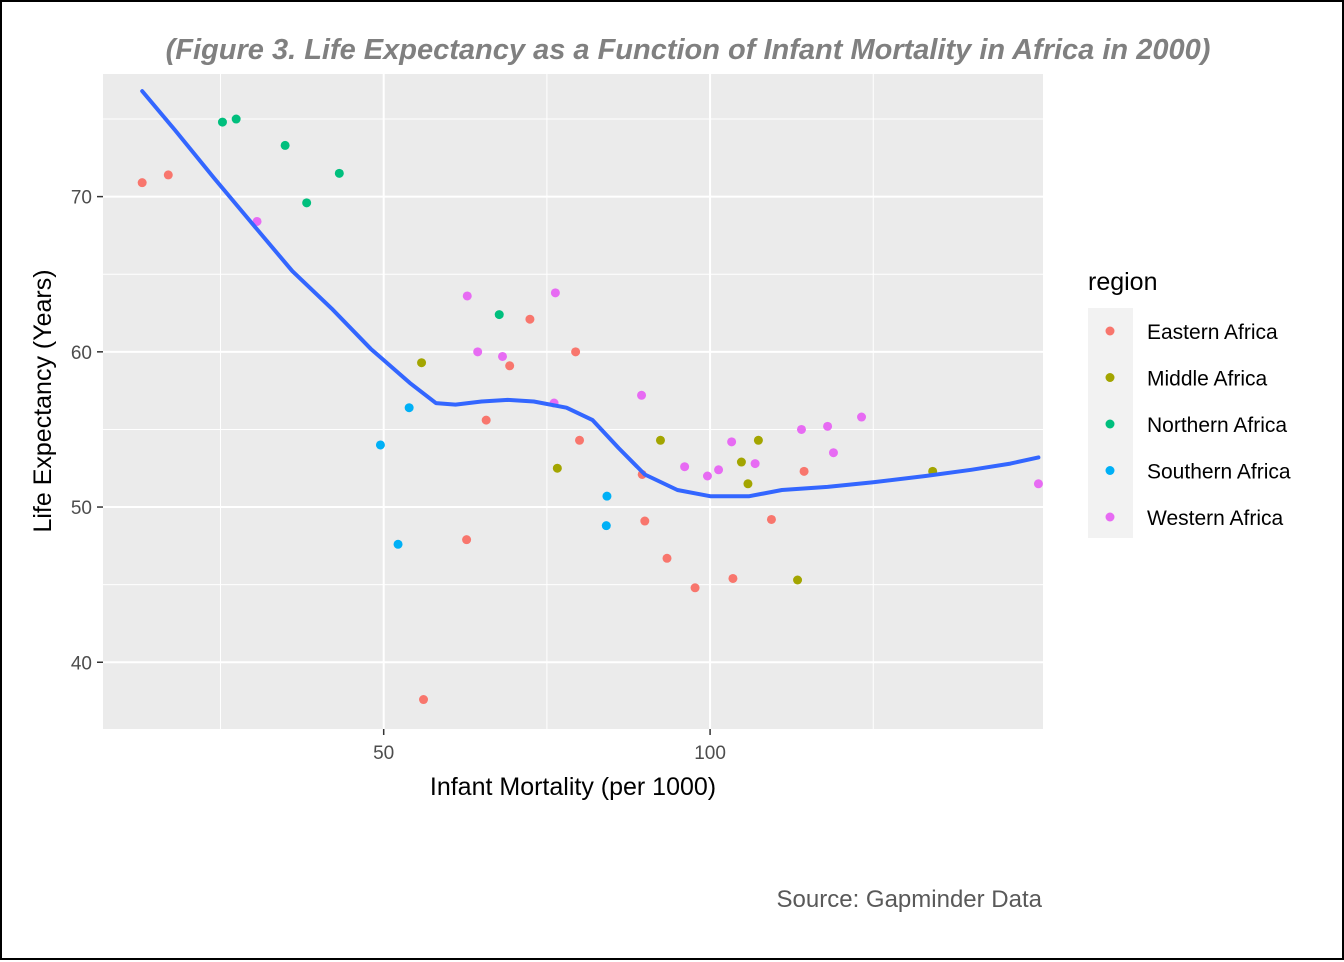 This screenshot has width=1344, height=962. Describe the element at coordinates (1217, 425) in the screenshot. I see `legend-label: Northern Africa` at that location.